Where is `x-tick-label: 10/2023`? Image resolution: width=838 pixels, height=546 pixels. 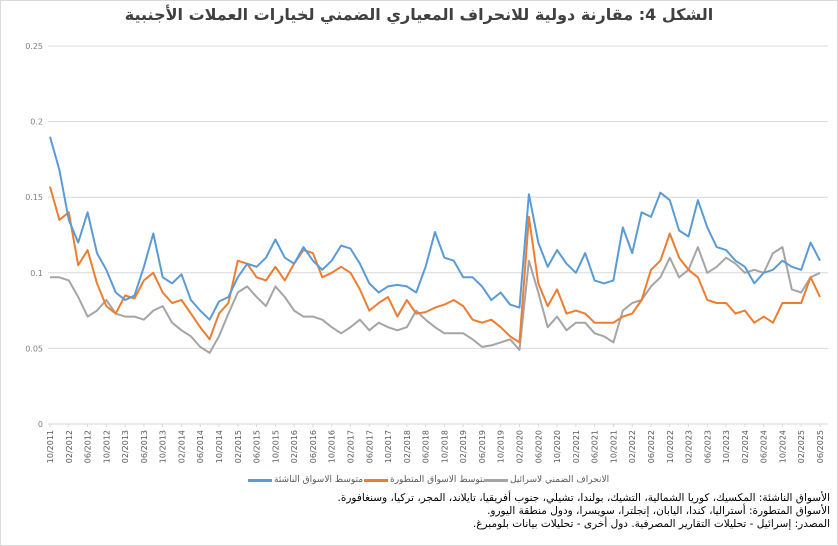 x-tick-label: 10/2023 is located at coordinates (726, 446).